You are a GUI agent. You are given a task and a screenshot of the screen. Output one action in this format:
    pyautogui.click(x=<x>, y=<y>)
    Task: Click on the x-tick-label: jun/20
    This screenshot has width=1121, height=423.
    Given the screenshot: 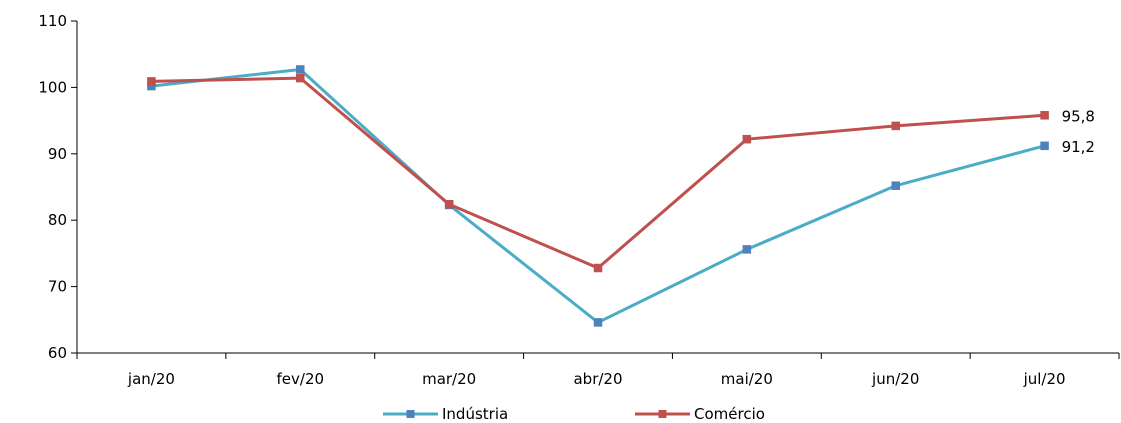 What is the action you would take?
    pyautogui.click(x=895, y=379)
    